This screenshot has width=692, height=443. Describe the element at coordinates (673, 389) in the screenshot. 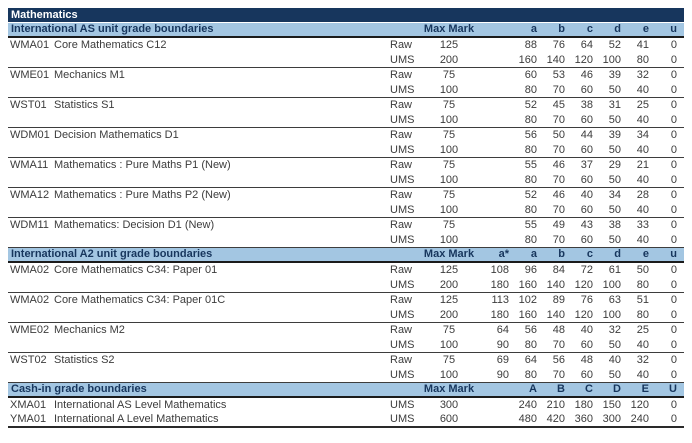

I see `grade-column-header: U` at that location.